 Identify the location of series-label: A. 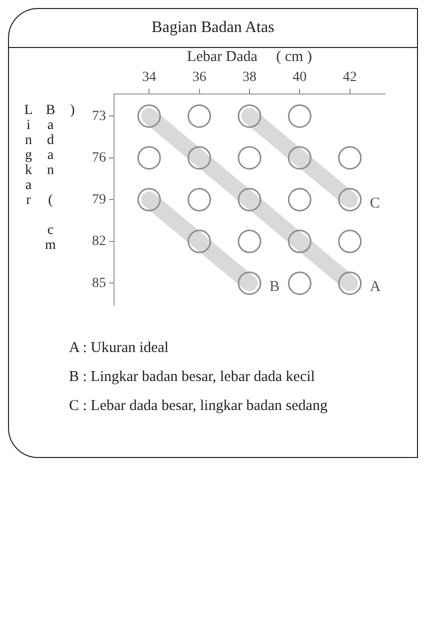
(375, 287).